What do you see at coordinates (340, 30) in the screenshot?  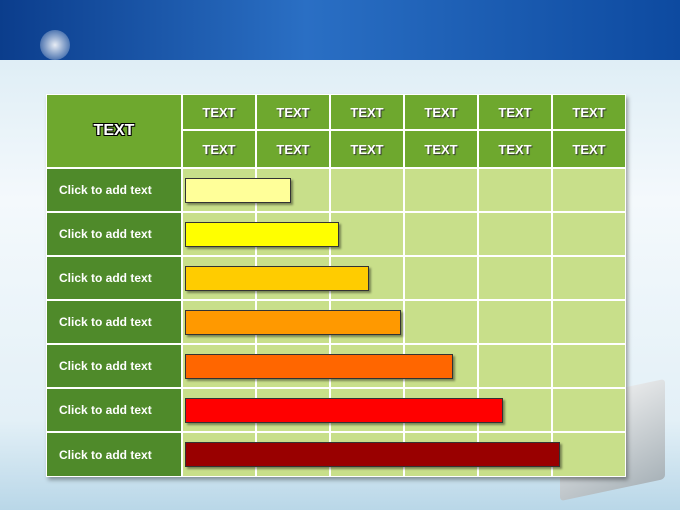 I see `header-band` at bounding box center [340, 30].